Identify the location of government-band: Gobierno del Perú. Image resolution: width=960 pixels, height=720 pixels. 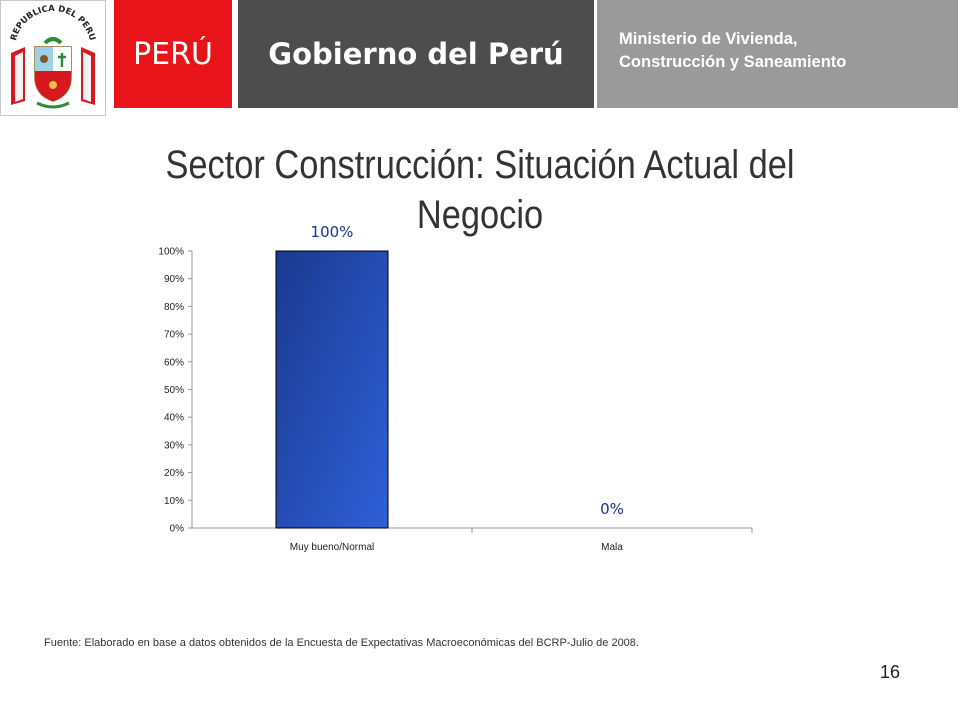
(416, 54).